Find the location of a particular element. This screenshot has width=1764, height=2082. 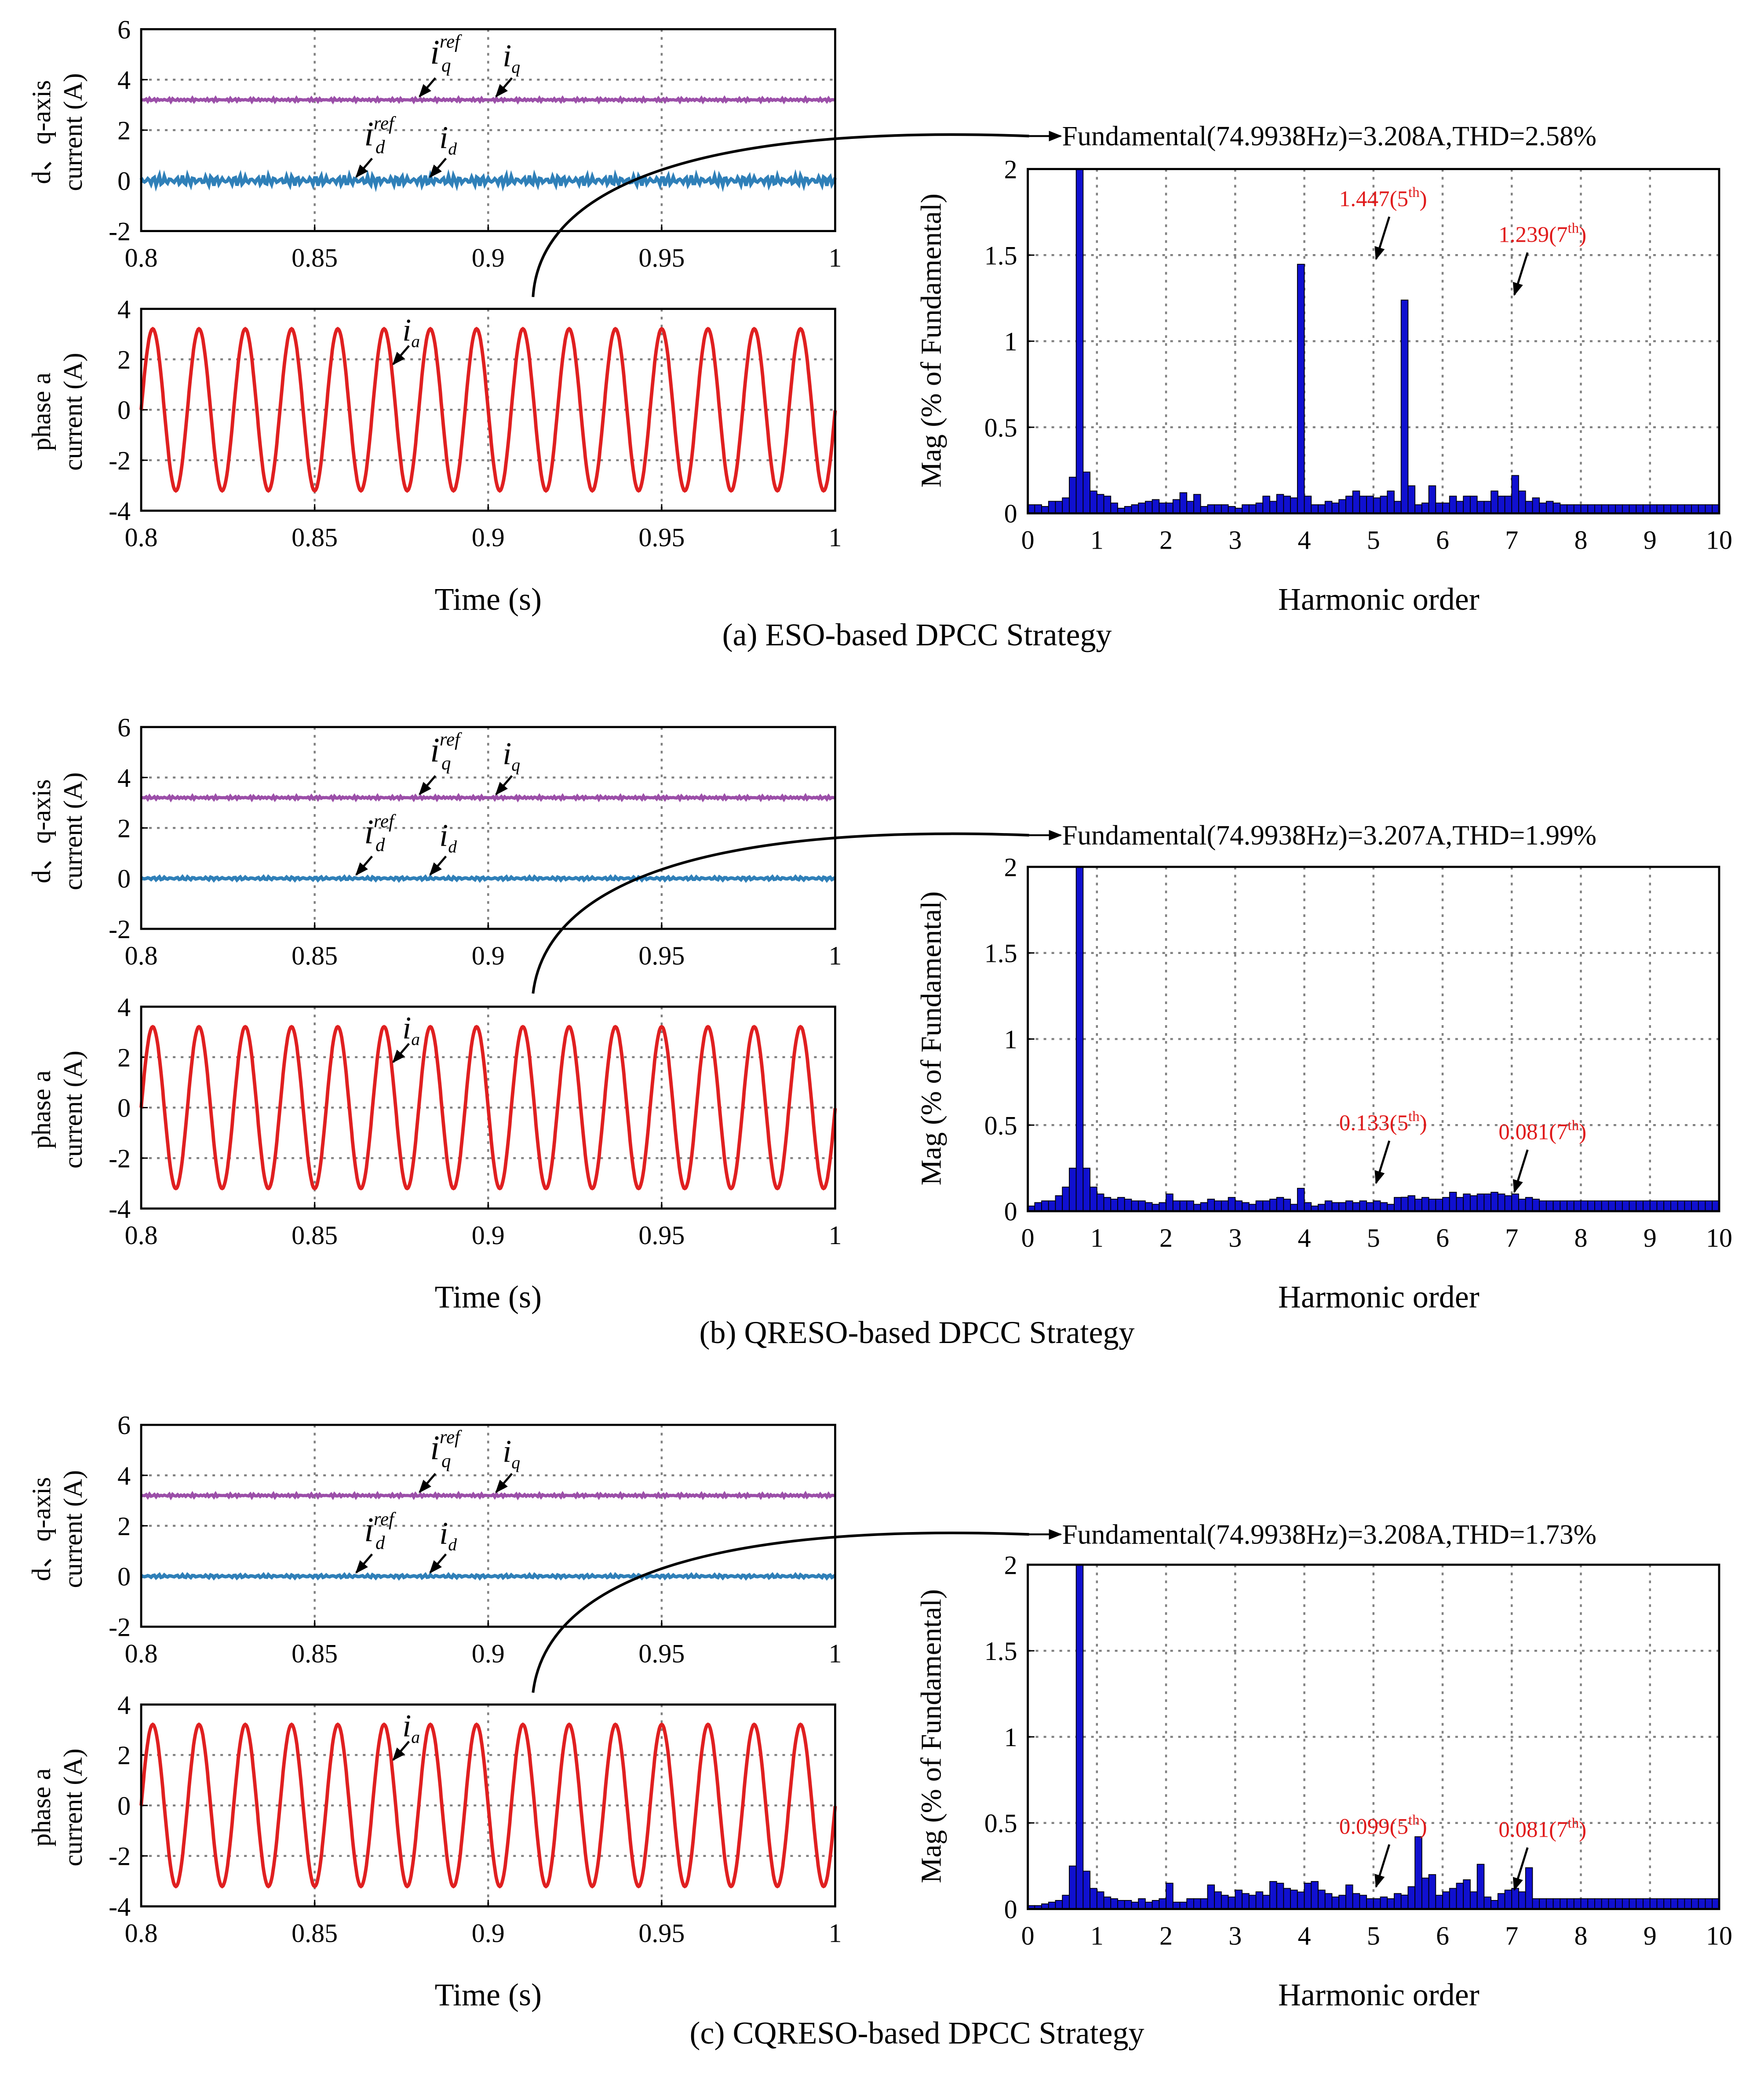

label-iq: iq is located at coordinates (511, 756).